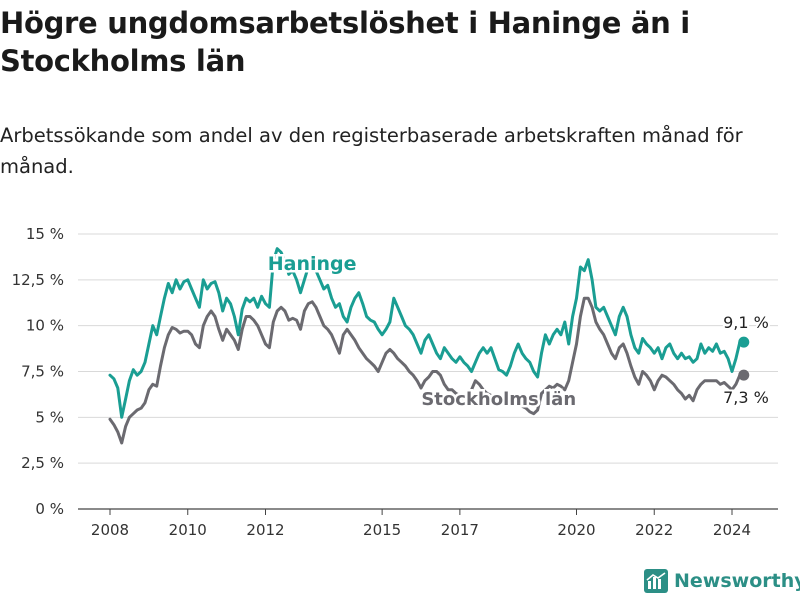 The height and width of the screenshot is (600, 800). What do you see at coordinates (460, 530) in the screenshot?
I see `x-tick-label: 2017` at bounding box center [460, 530].